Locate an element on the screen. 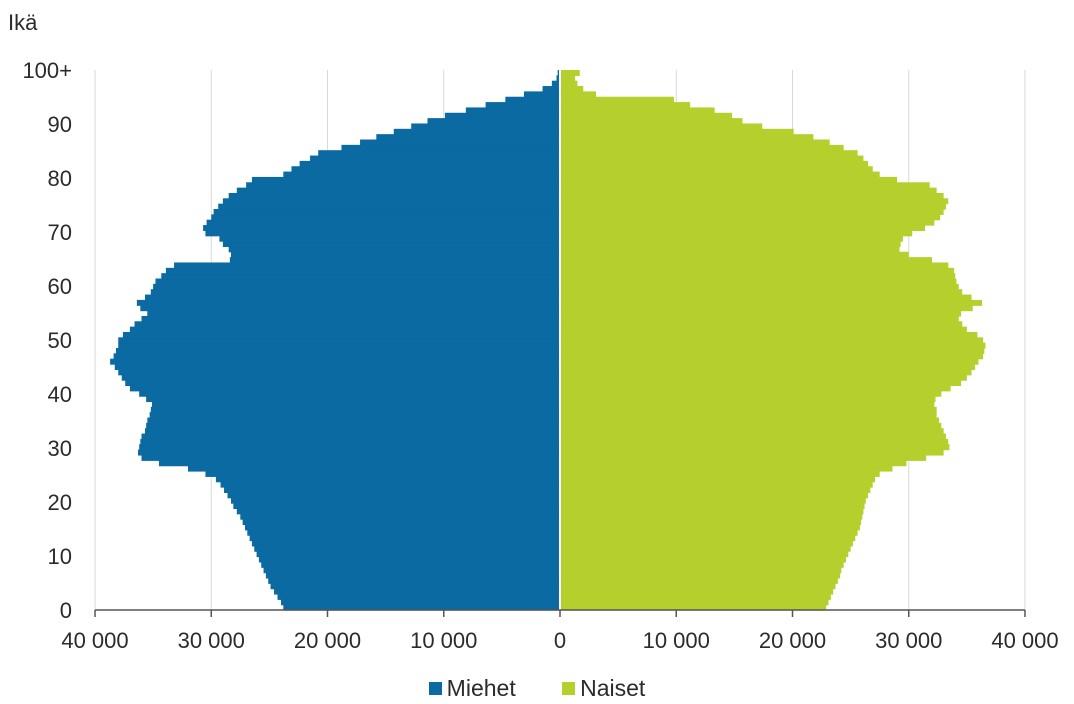  legend-label-men: Miehet is located at coordinates (481, 688).